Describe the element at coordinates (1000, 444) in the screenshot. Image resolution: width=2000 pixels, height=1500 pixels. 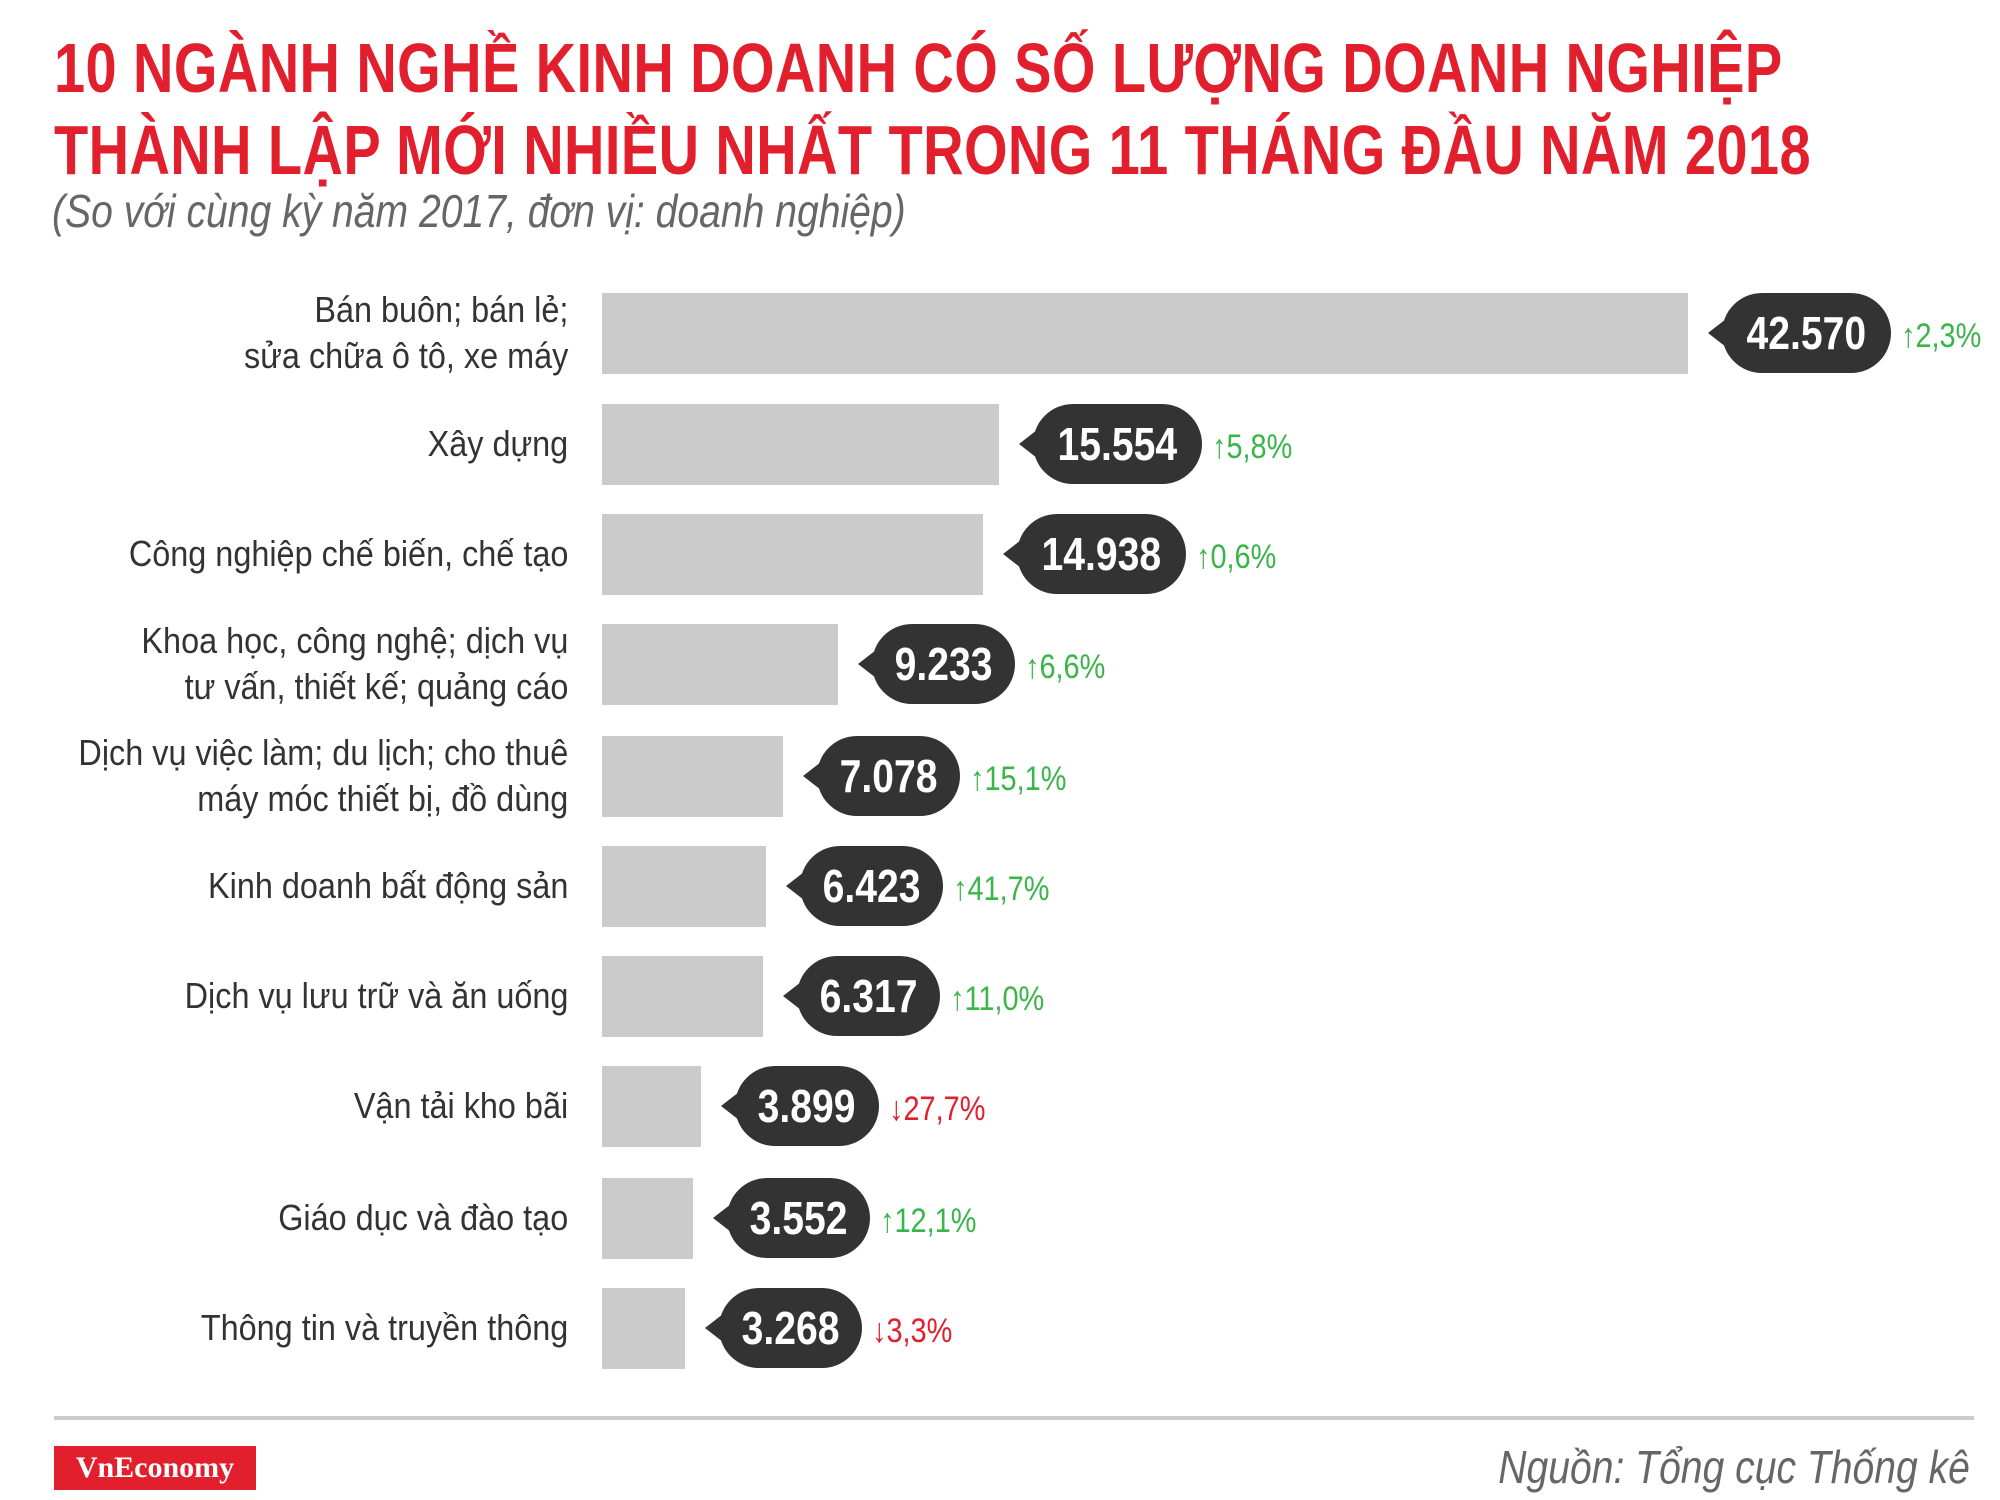
I see `bar-row: Xây dựng 15.554 ↑5,8%` at that location.